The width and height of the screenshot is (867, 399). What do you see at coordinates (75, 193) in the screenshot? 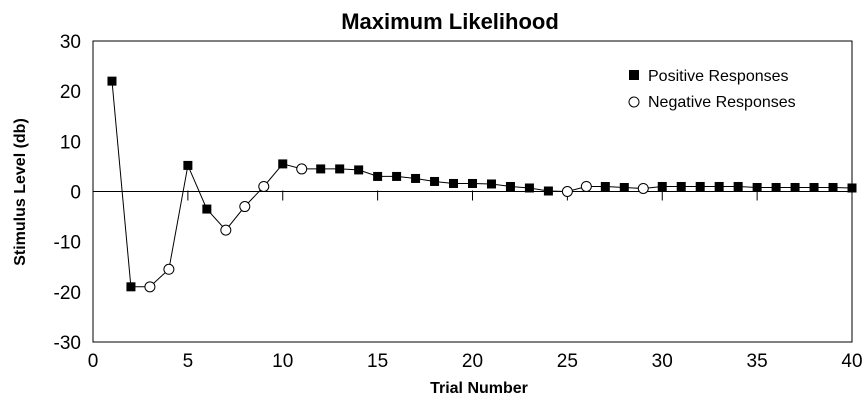
I see `y-tick-label: 0` at bounding box center [75, 193].